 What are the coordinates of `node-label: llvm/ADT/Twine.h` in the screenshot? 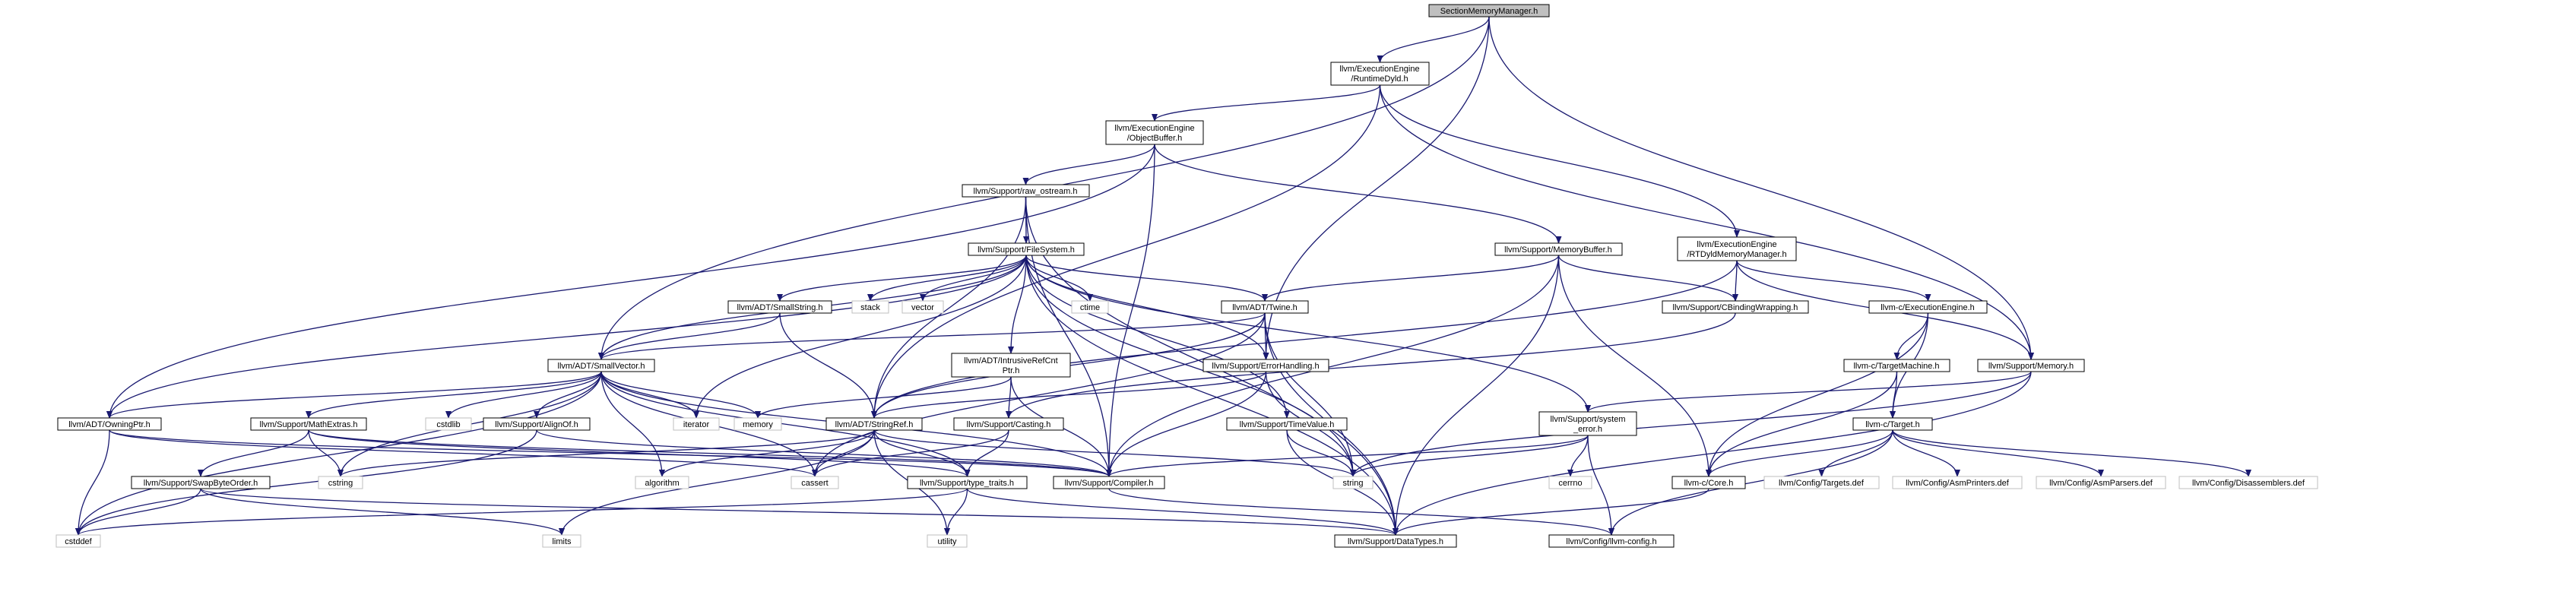 It's located at (1265, 307).